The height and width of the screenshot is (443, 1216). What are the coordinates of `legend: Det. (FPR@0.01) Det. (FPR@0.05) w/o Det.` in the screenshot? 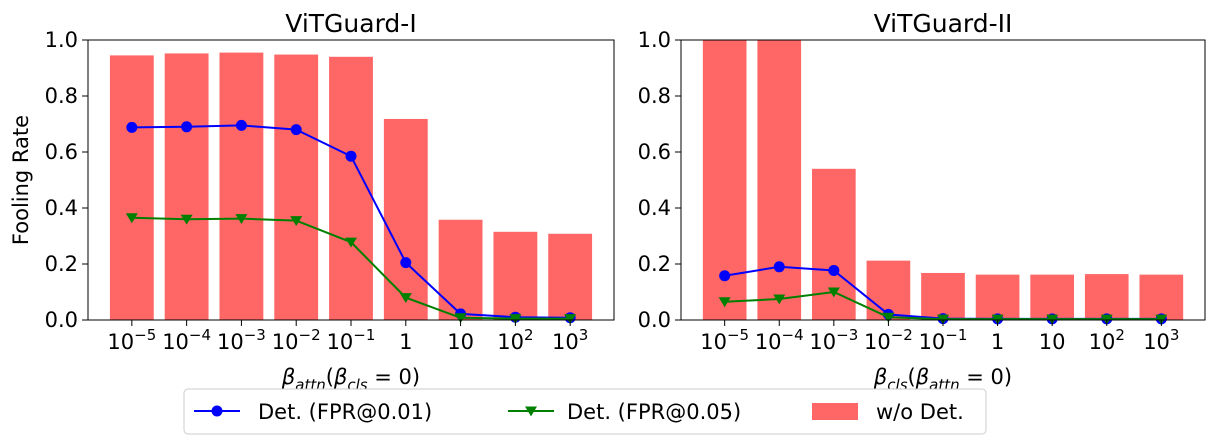 It's located at (585, 411).